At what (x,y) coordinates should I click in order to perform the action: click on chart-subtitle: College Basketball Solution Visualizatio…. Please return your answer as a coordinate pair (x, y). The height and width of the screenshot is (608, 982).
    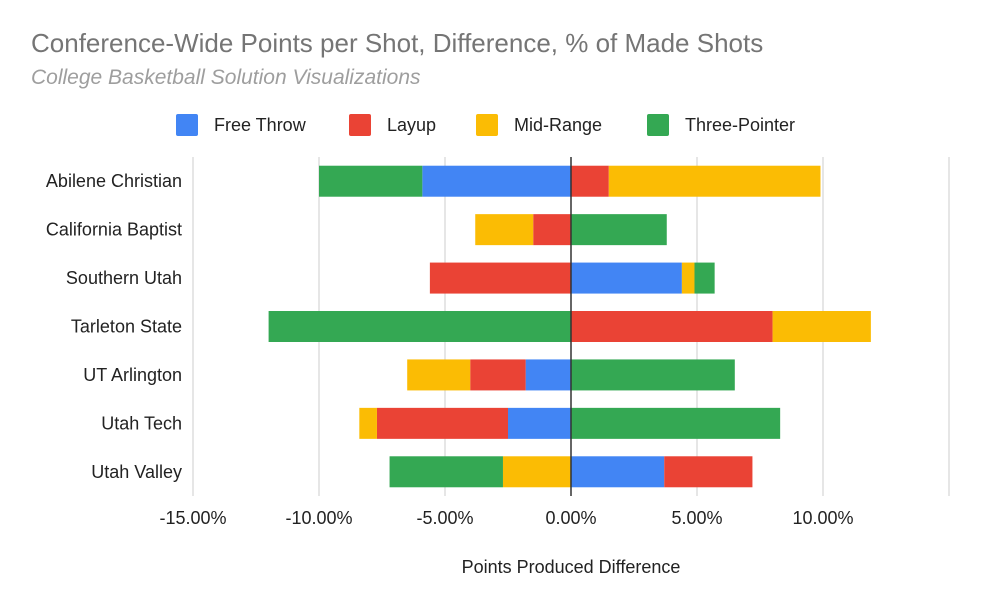
    Looking at the image, I should click on (226, 77).